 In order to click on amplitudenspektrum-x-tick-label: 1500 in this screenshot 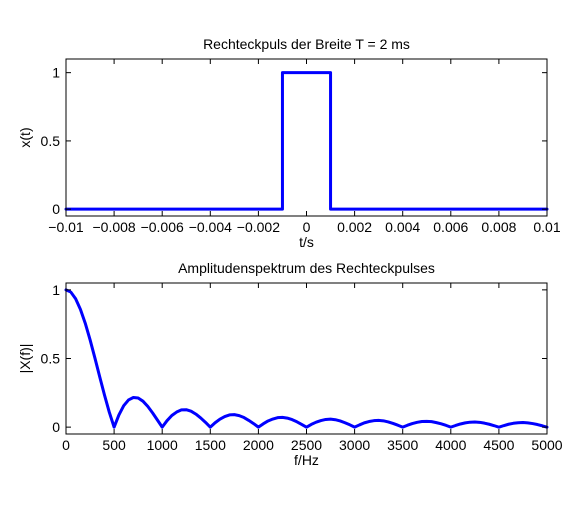, I will do `click(210, 445)`.